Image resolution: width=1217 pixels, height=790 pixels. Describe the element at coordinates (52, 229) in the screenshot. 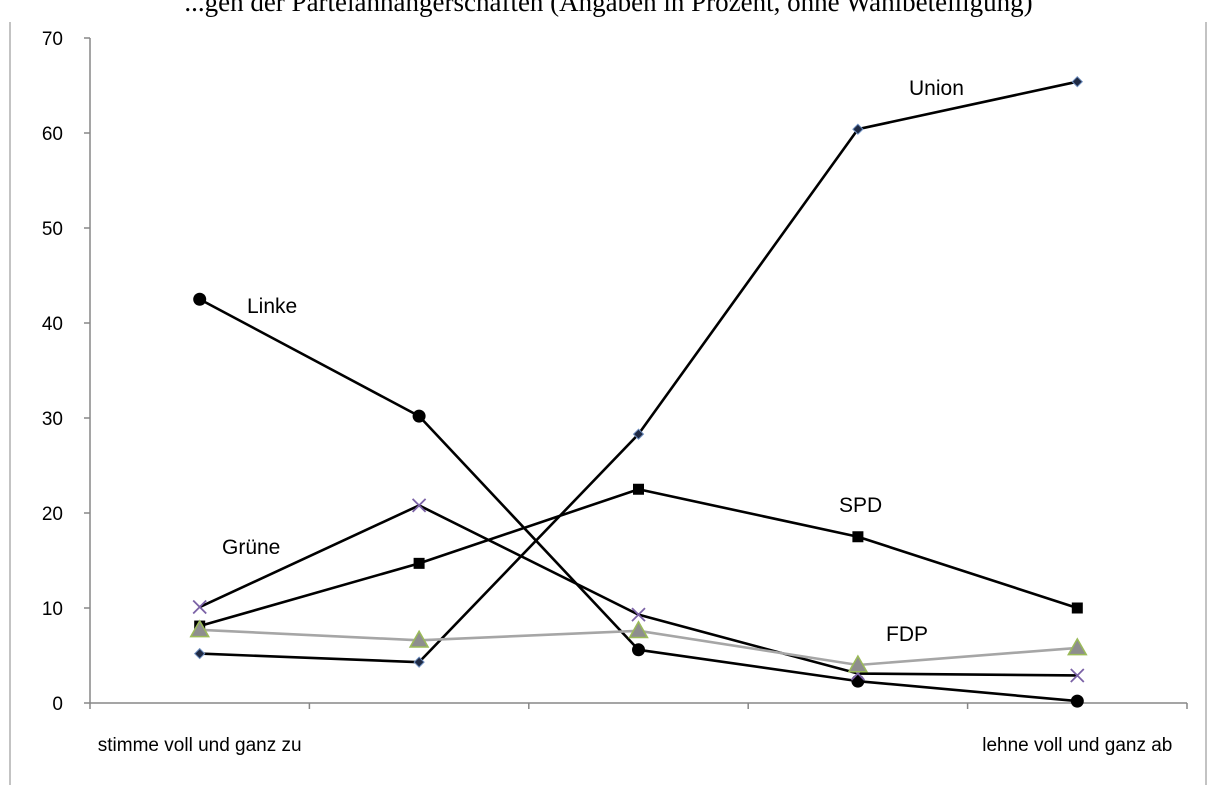

I see `y-tick-label: 50` at that location.